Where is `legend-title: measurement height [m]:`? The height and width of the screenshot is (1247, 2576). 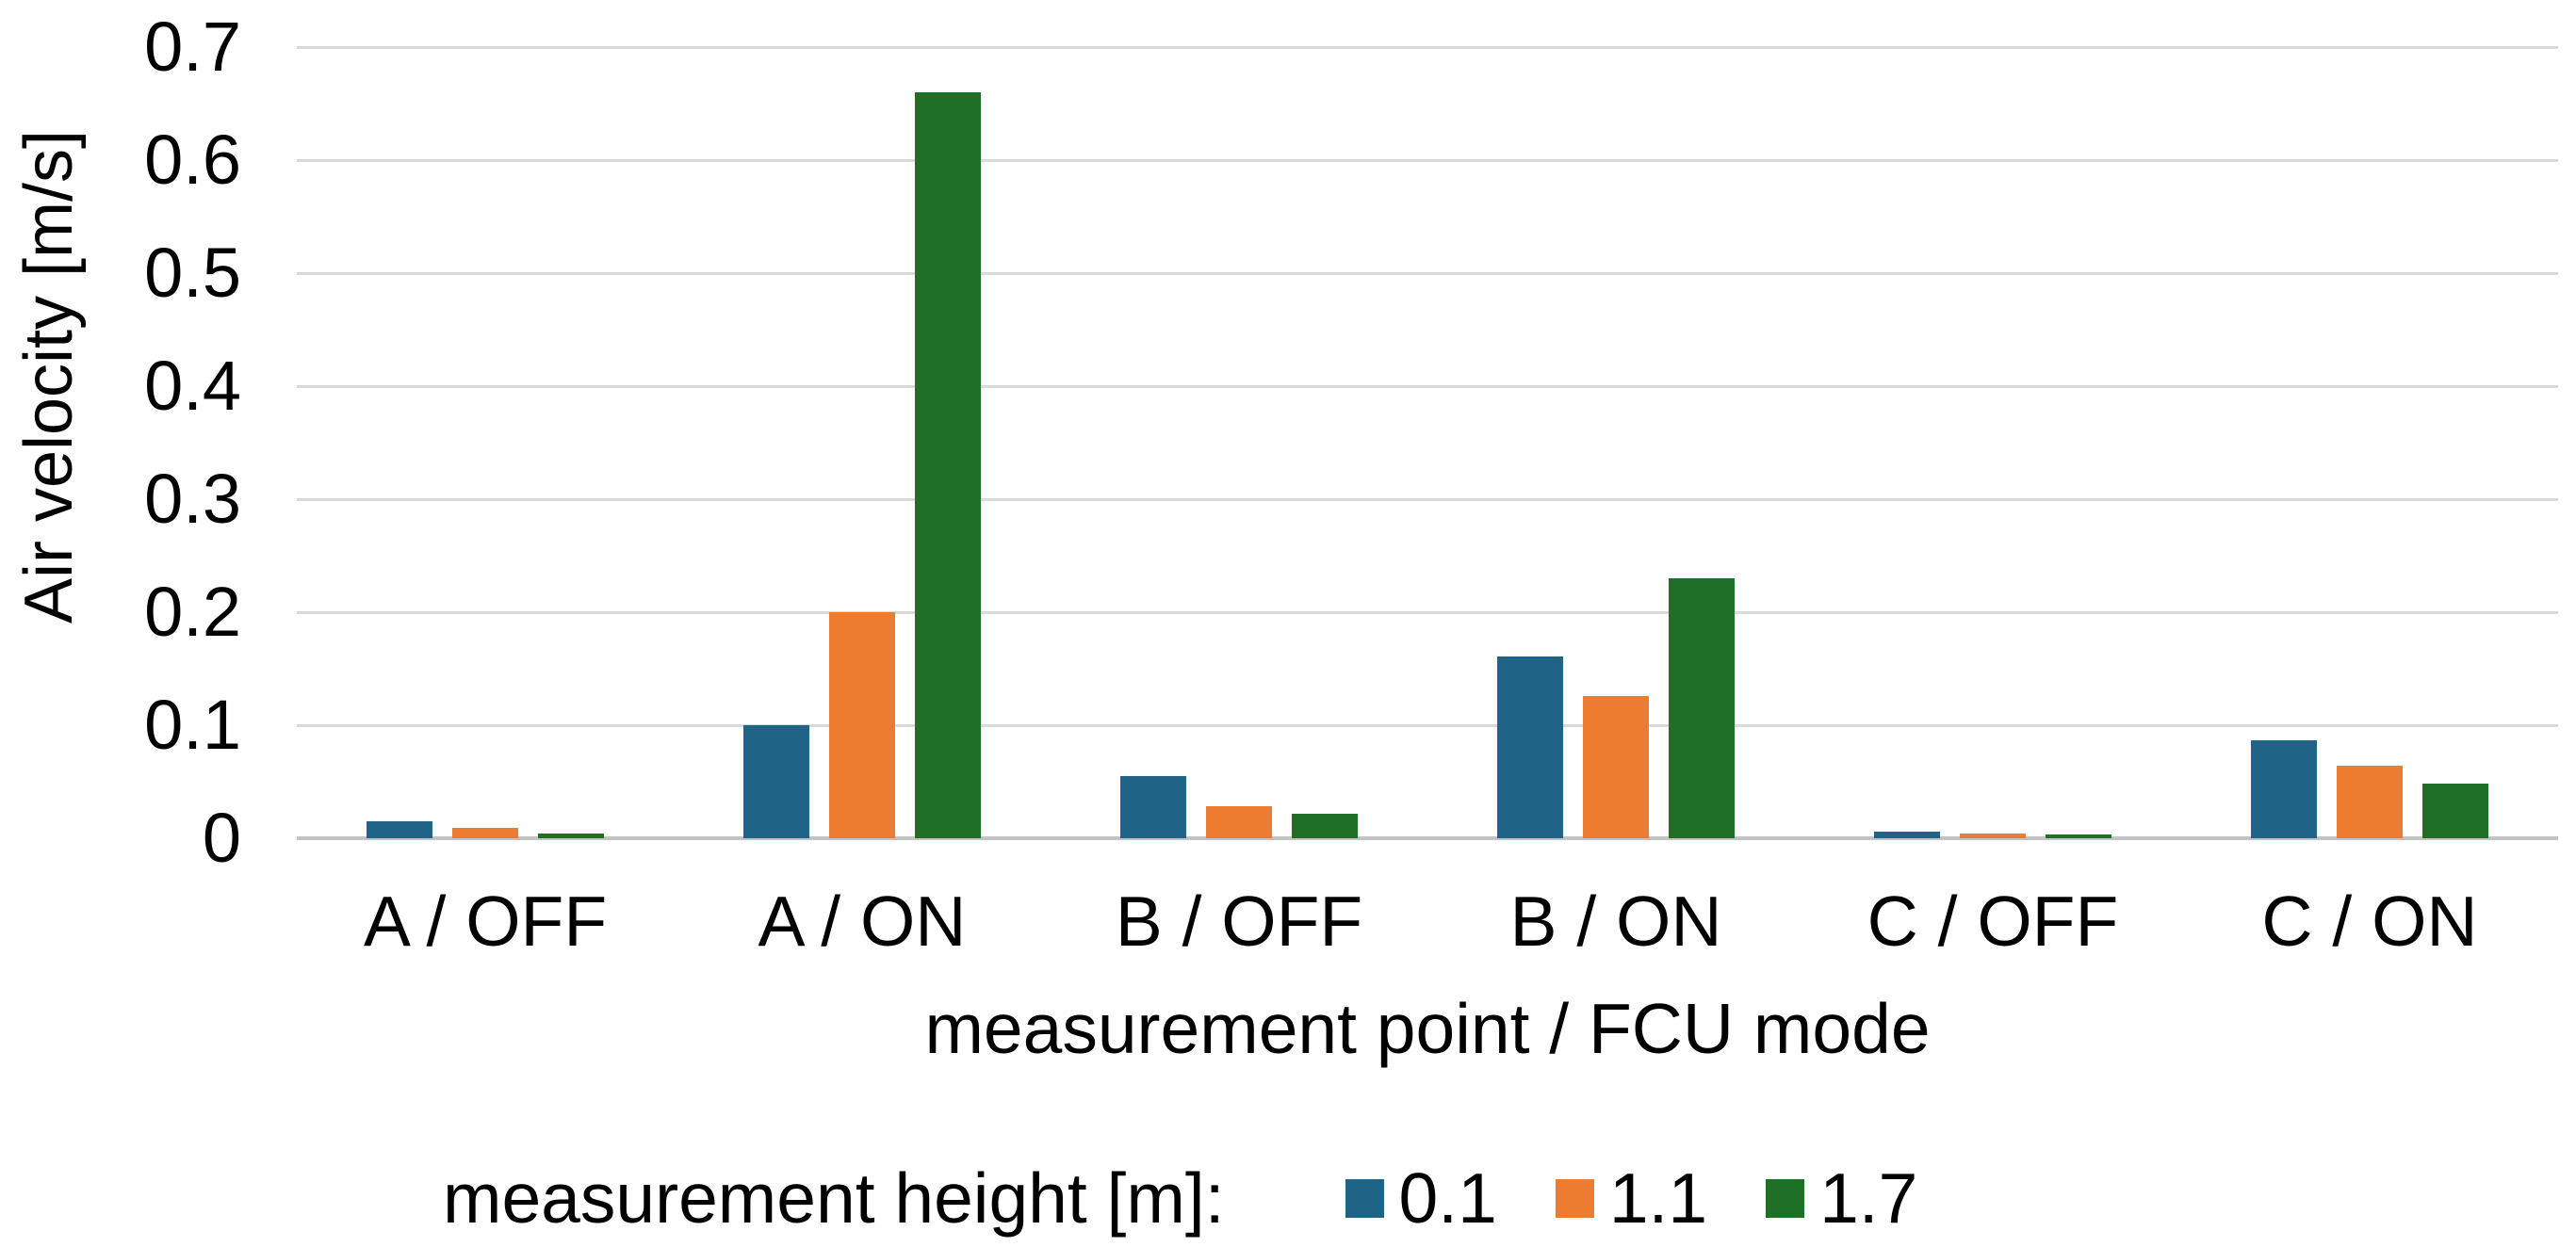
legend-title: measurement height [m]: is located at coordinates (834, 1198).